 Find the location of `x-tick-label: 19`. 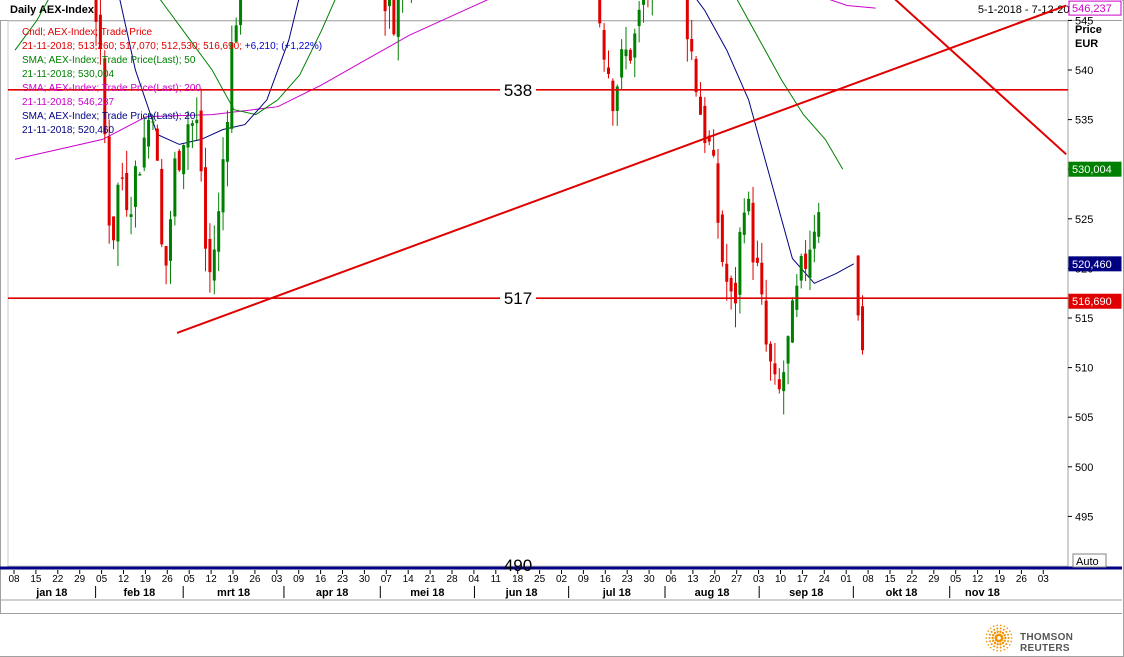

x-tick-label: 19 is located at coordinates (233, 579).